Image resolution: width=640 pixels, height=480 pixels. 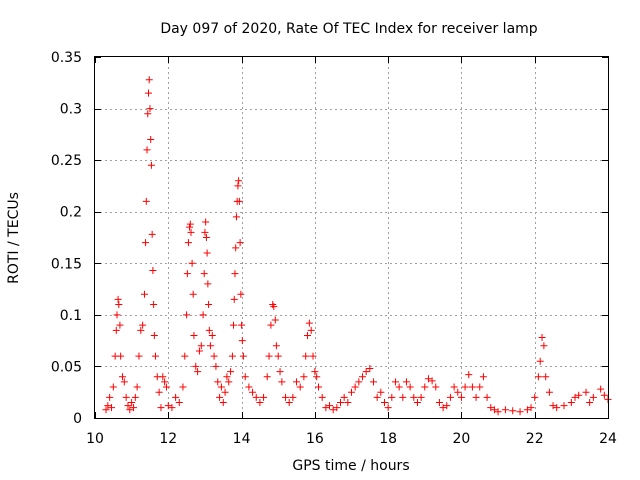 What do you see at coordinates (168, 439) in the screenshot?
I see `x-tick-label: 12` at bounding box center [168, 439].